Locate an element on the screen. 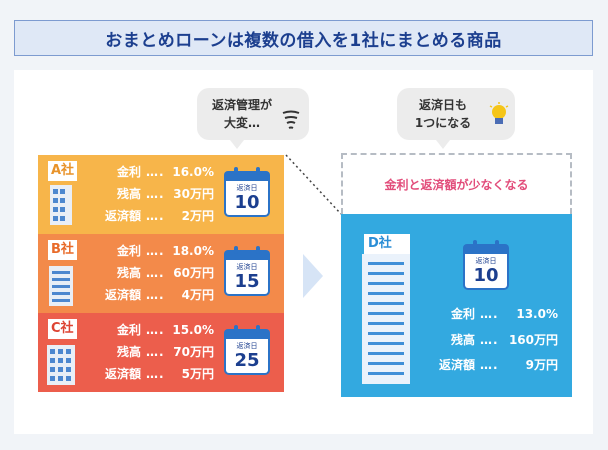 This screenshot has width=608, height=450. balance-row: 残高 …. 30万円 is located at coordinates (156, 194).